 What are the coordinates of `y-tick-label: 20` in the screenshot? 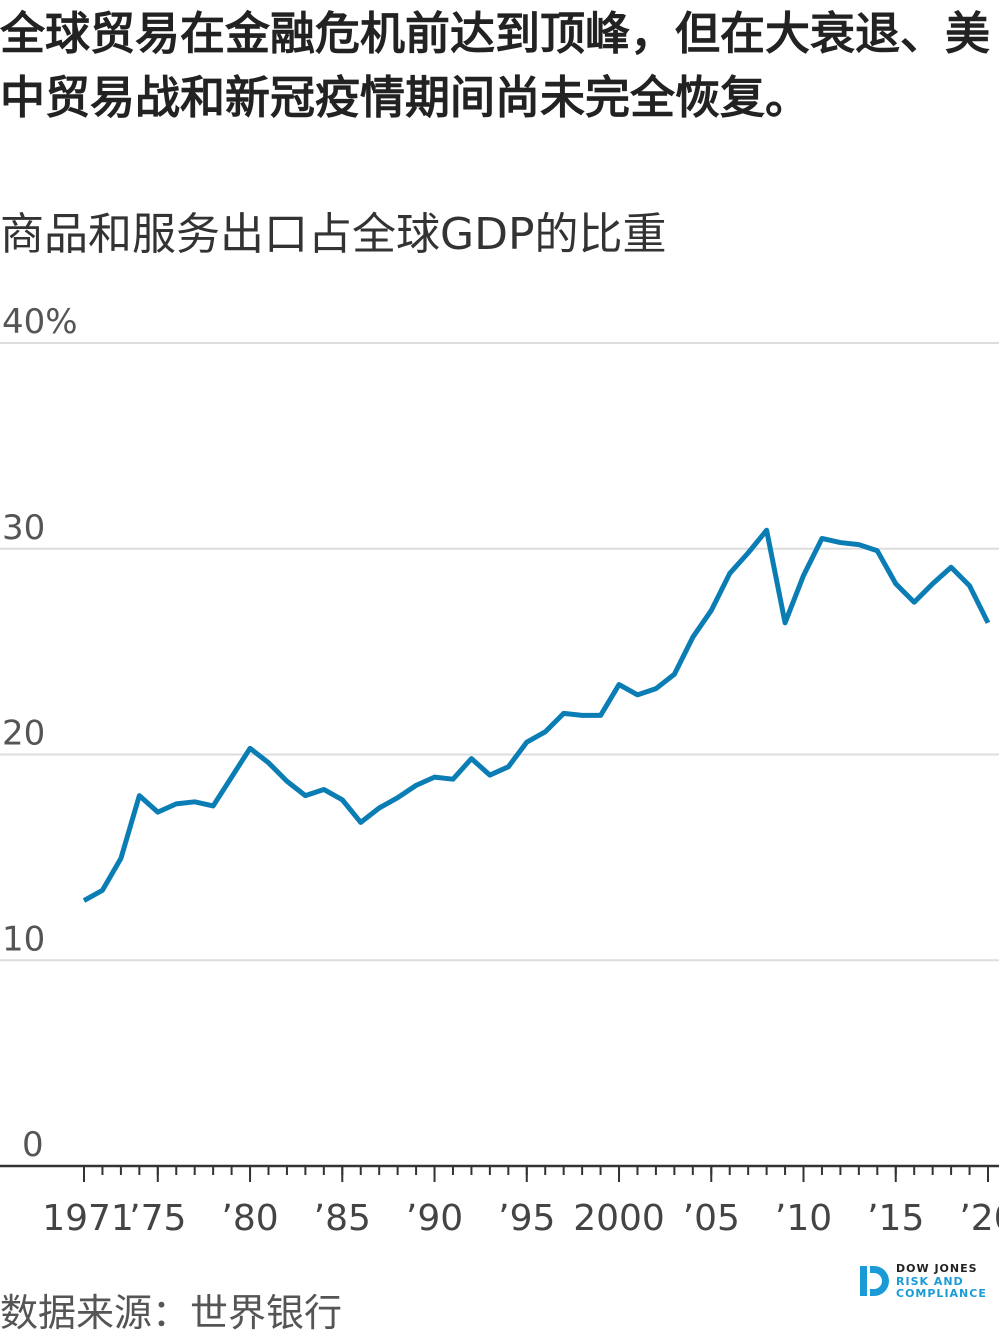 It's located at (23, 734).